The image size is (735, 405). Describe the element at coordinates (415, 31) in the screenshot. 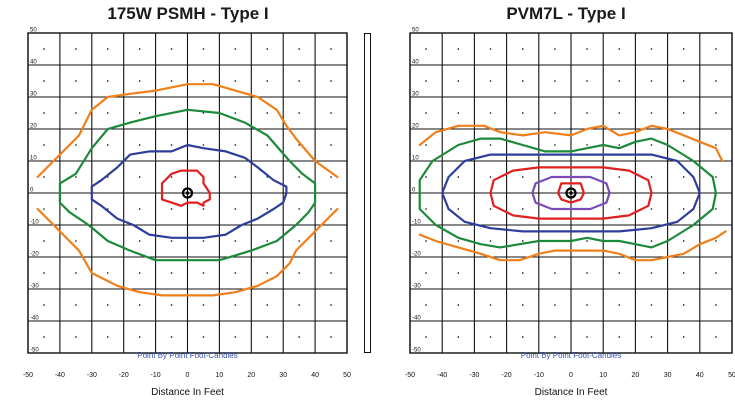

I see `y-tick-label: 50` at that location.